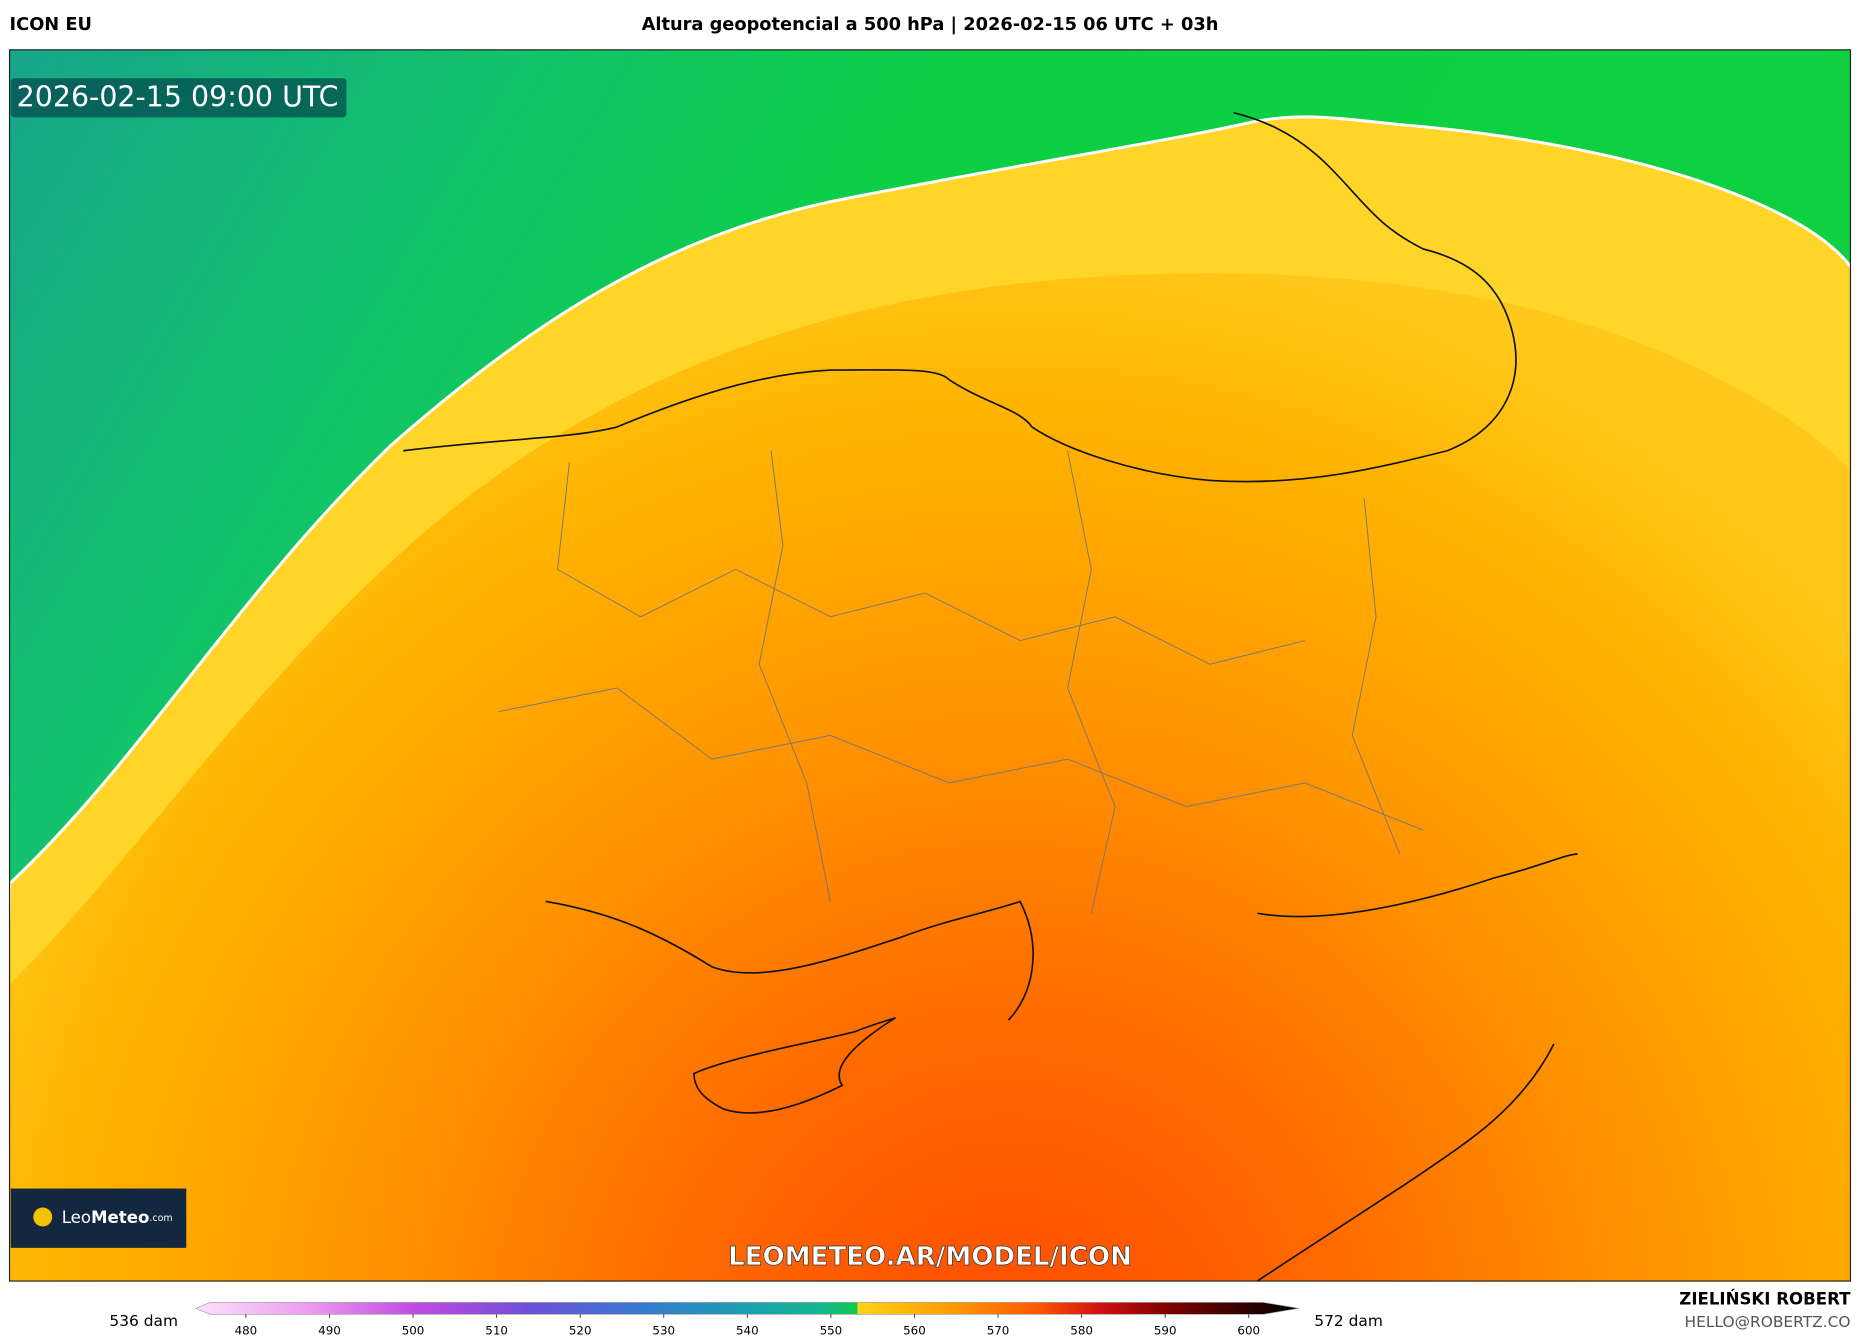  I want to click on author: ZIELIŃSKI ROBERT, so click(1765, 1299).